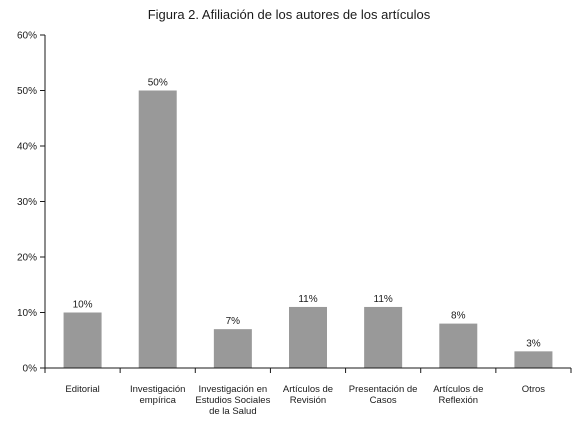  What do you see at coordinates (158, 83) in the screenshot?
I see `data-label: 50%` at bounding box center [158, 83].